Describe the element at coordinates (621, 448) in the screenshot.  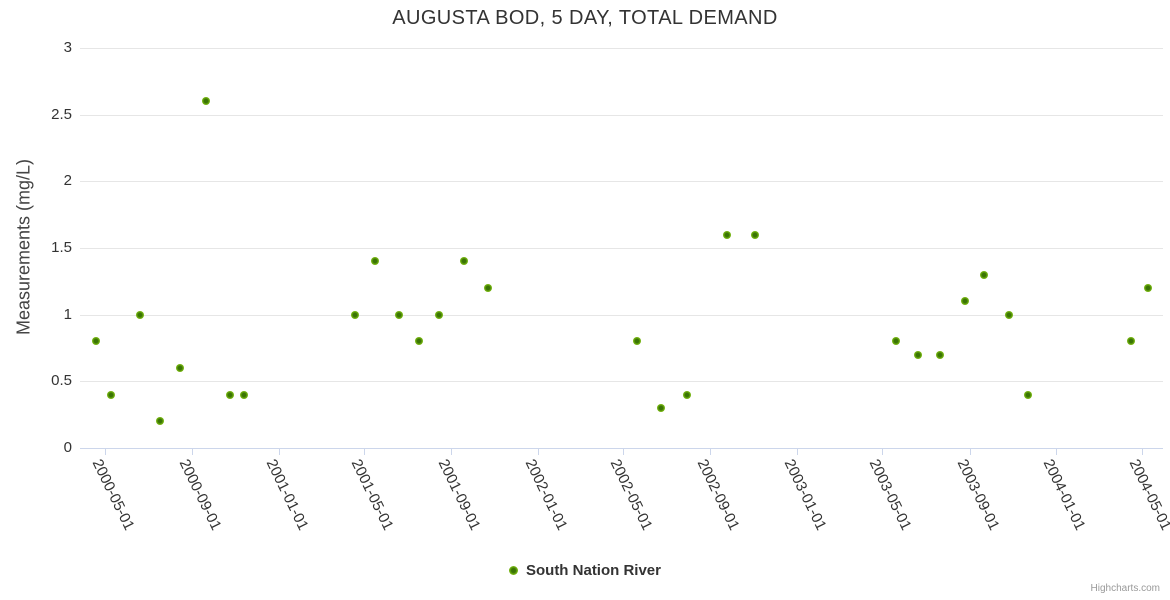
I see `x-axis-line` at that location.